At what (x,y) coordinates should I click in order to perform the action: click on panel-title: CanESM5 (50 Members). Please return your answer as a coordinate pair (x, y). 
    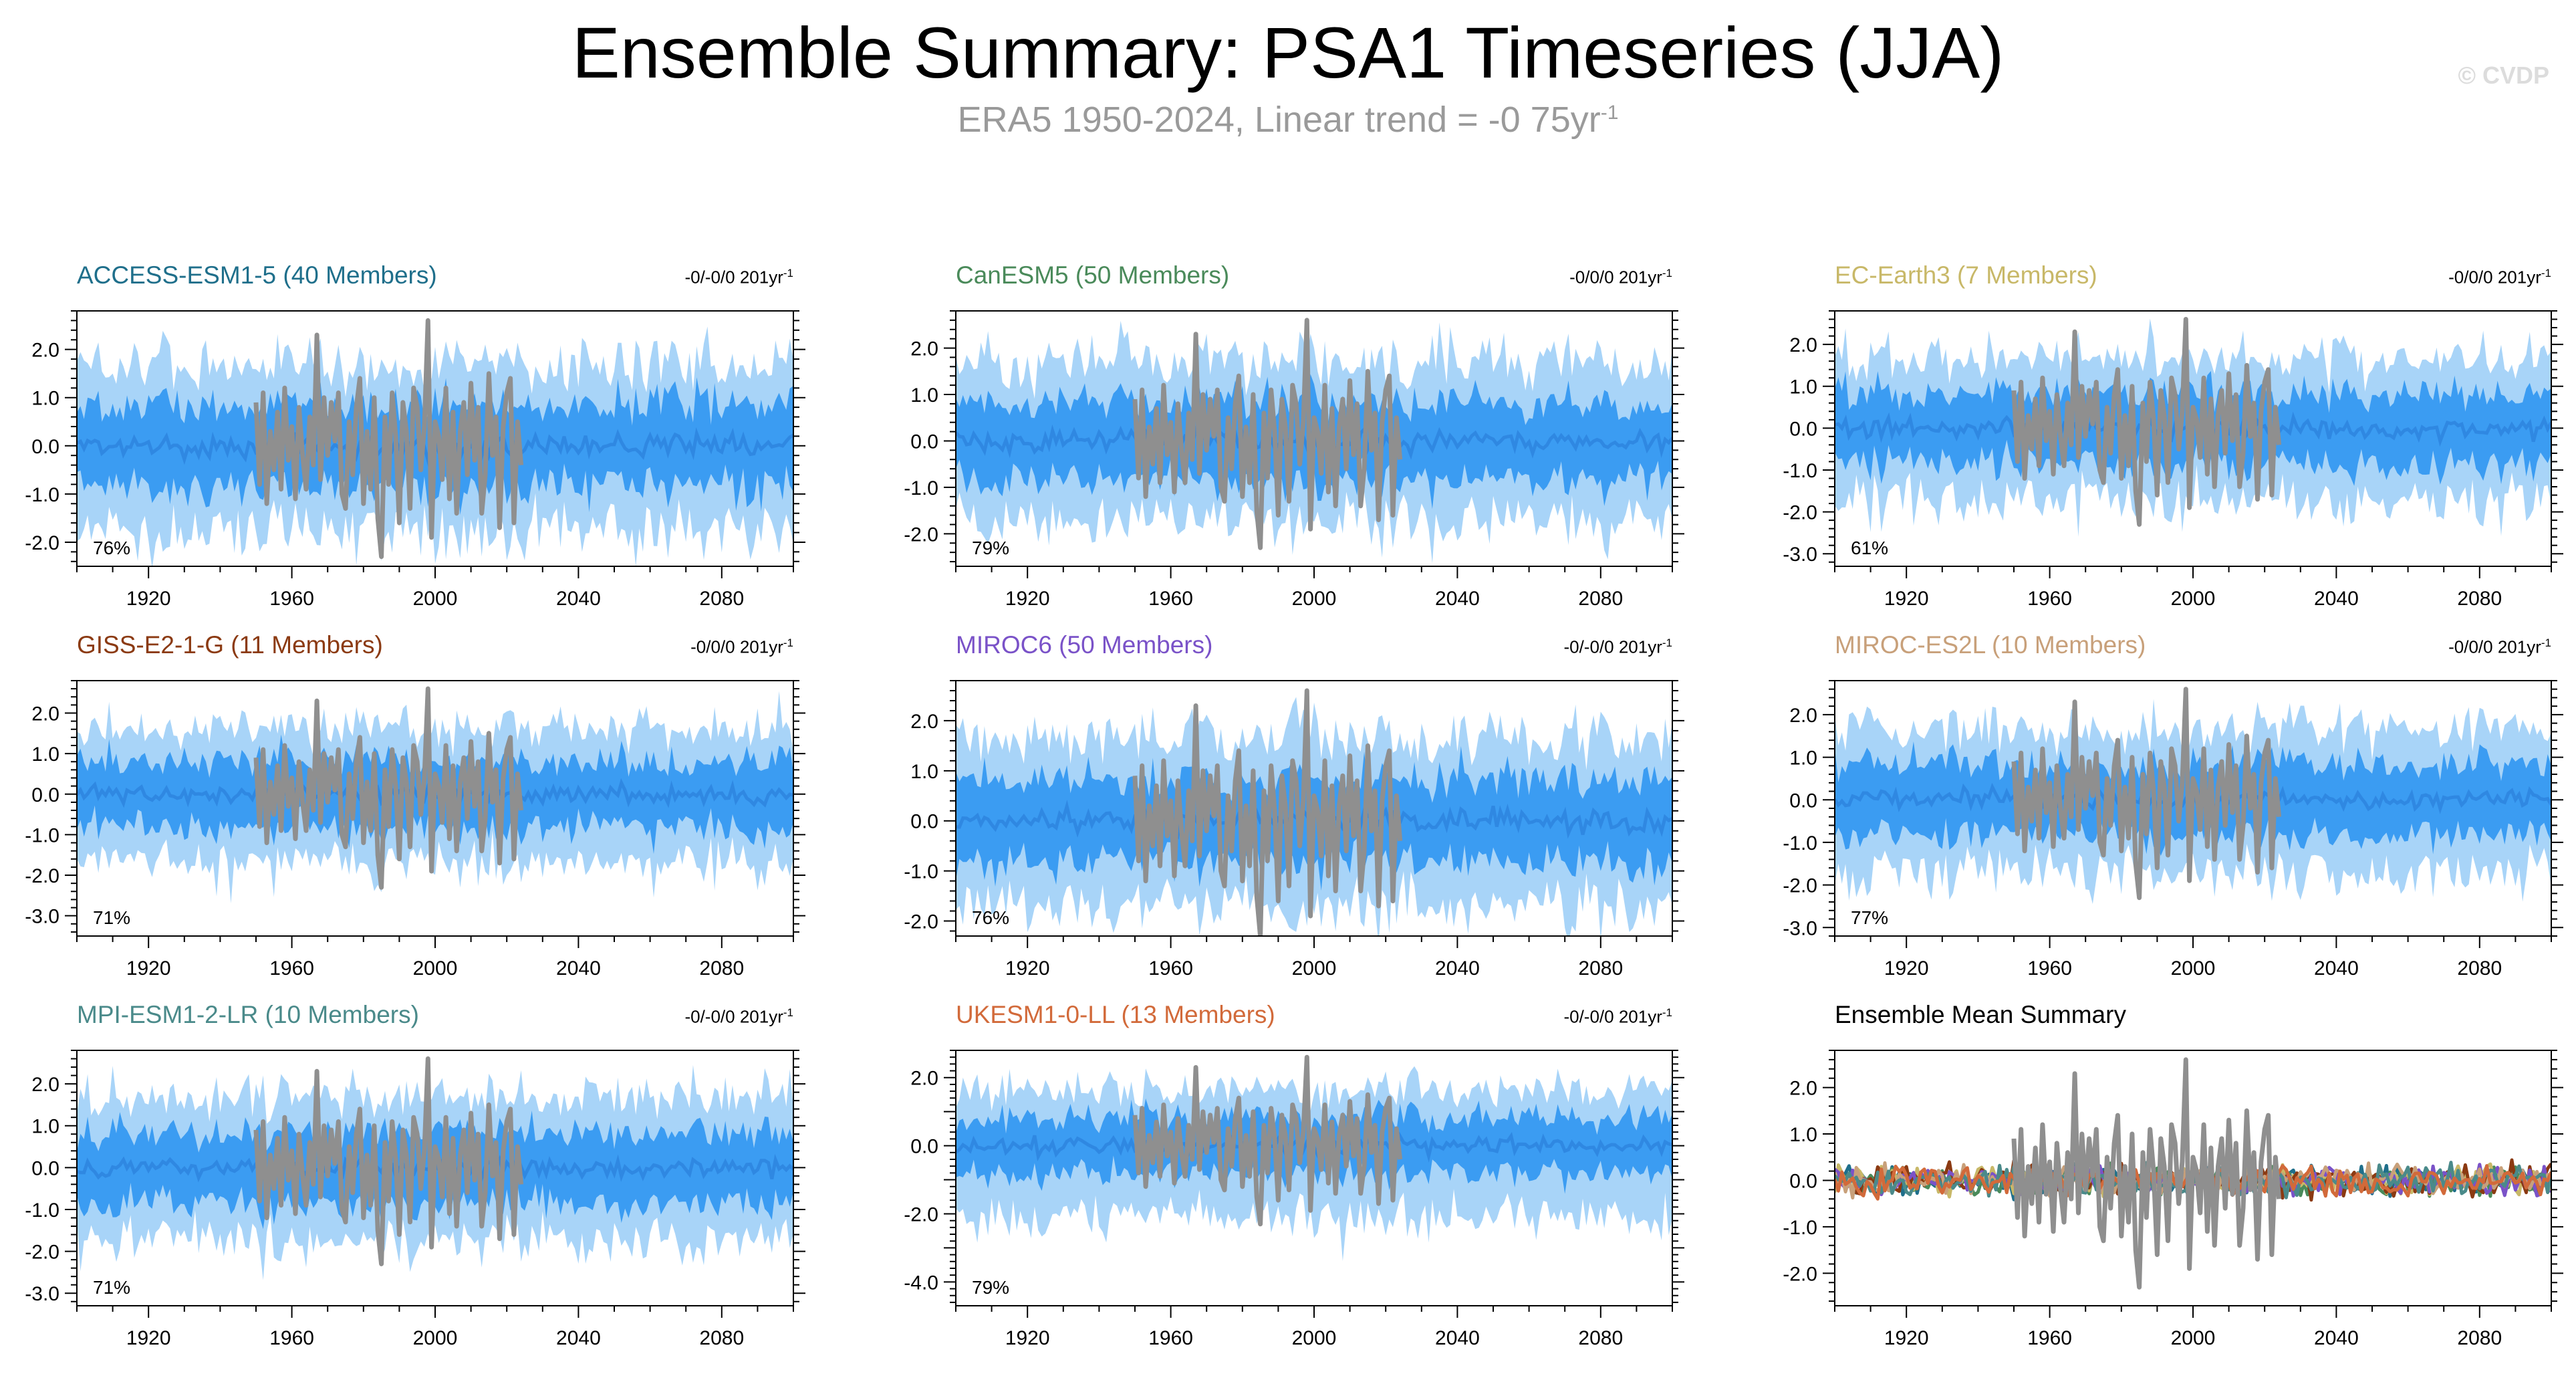
    Looking at the image, I should click on (1093, 275).